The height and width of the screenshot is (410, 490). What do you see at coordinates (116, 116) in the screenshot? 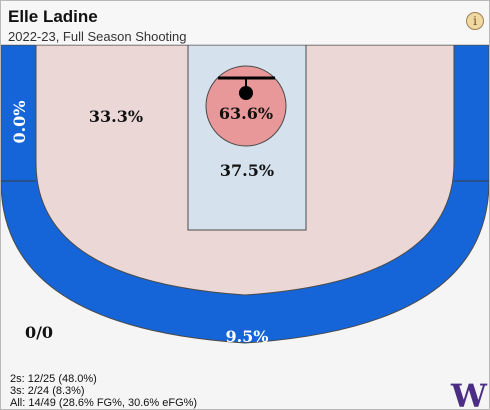
I see `left-midrange-pct: 33.3%` at bounding box center [116, 116].